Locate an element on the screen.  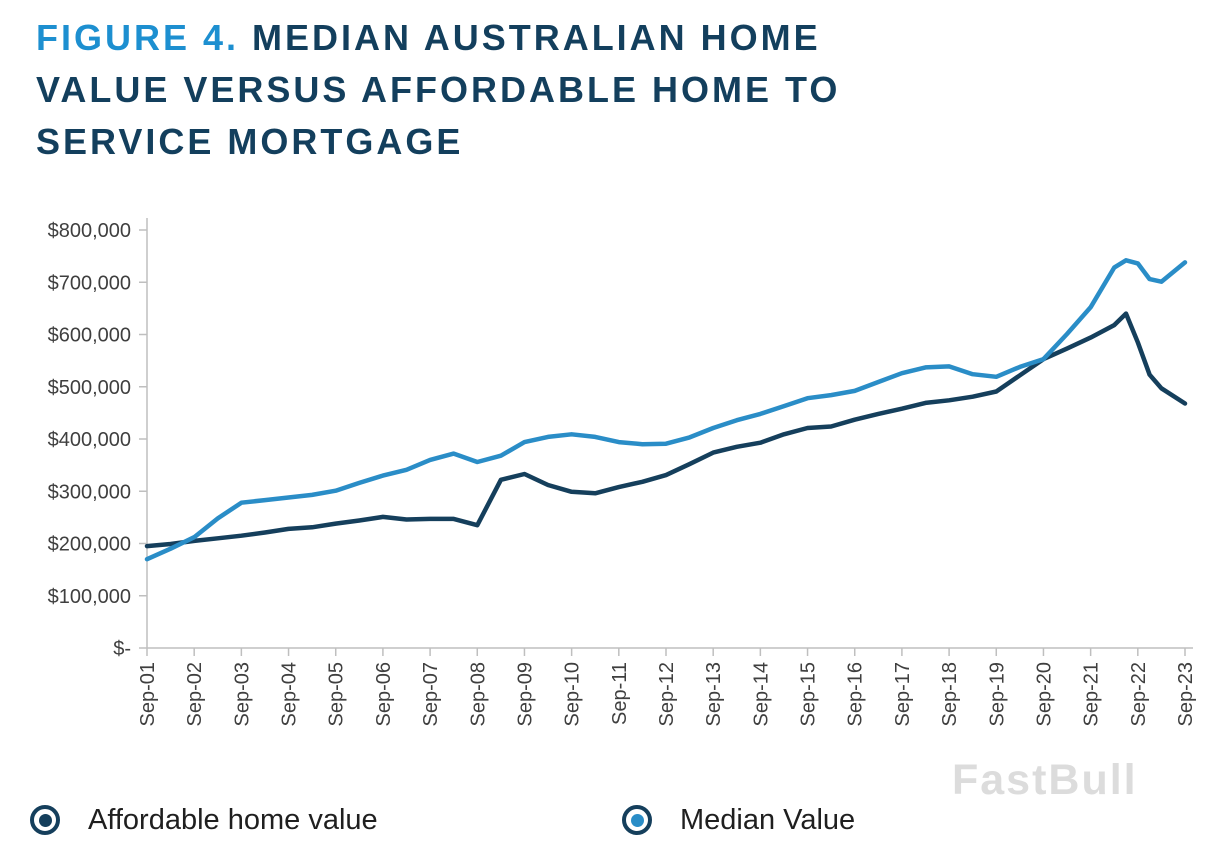
y-axis-tick-label: $500,000 is located at coordinates (89, 388).